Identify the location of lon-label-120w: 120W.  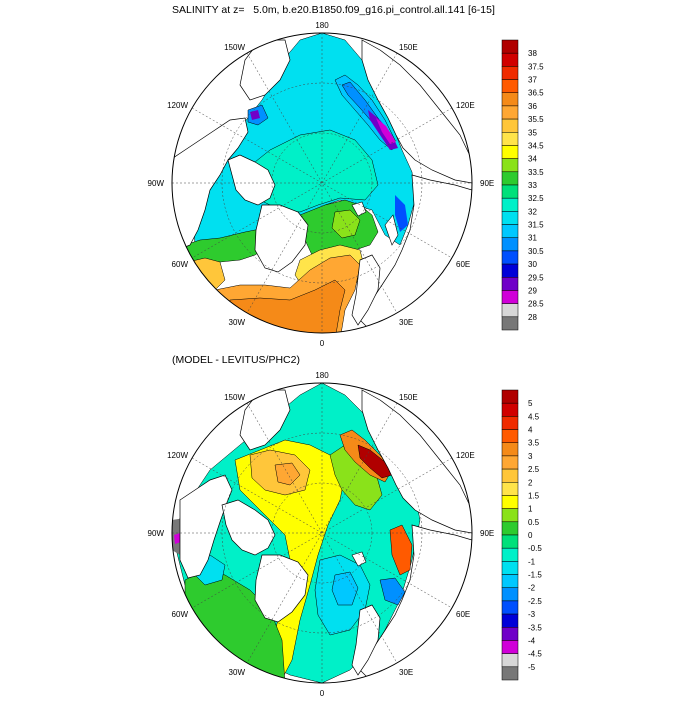
(177, 105).